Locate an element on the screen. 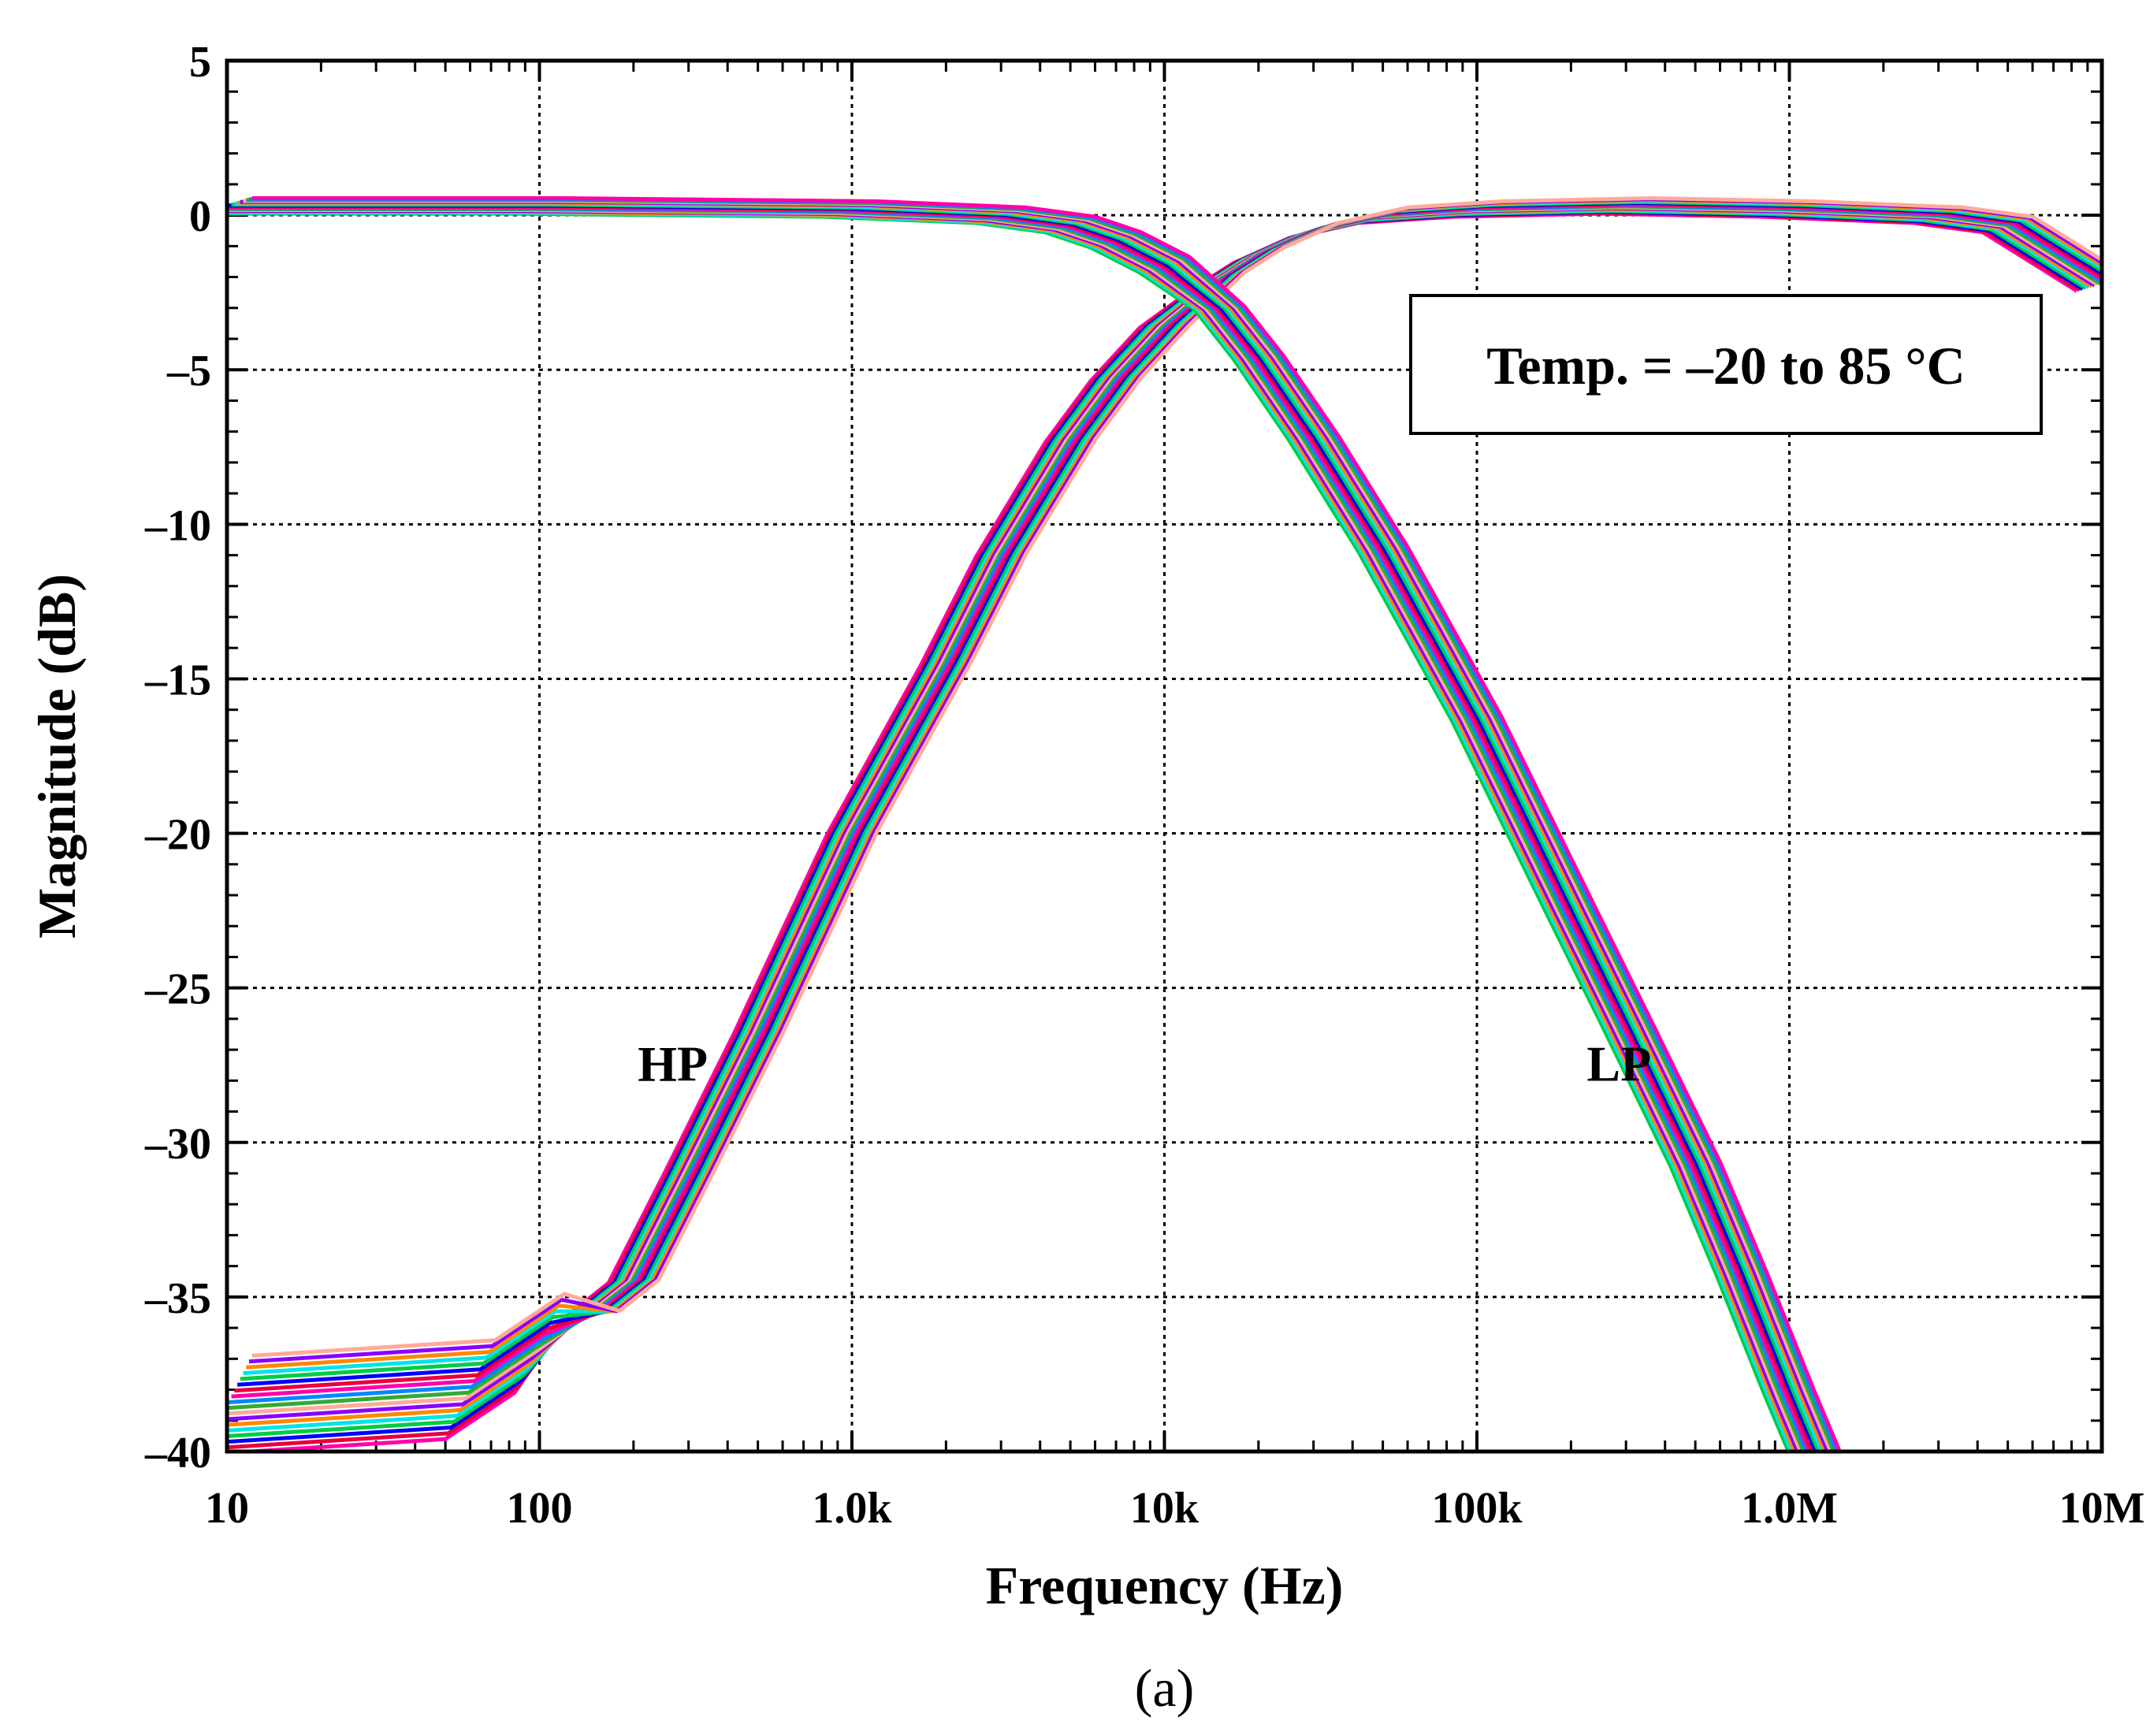  y-tick-label: –35 is located at coordinates (177, 1298).